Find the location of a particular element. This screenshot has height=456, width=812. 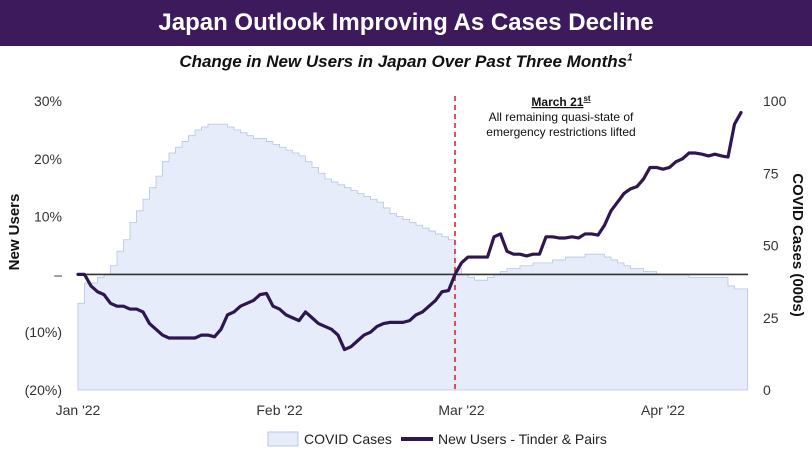

page-title: Japan Outlook Improving As Cases Decline is located at coordinates (406, 22).